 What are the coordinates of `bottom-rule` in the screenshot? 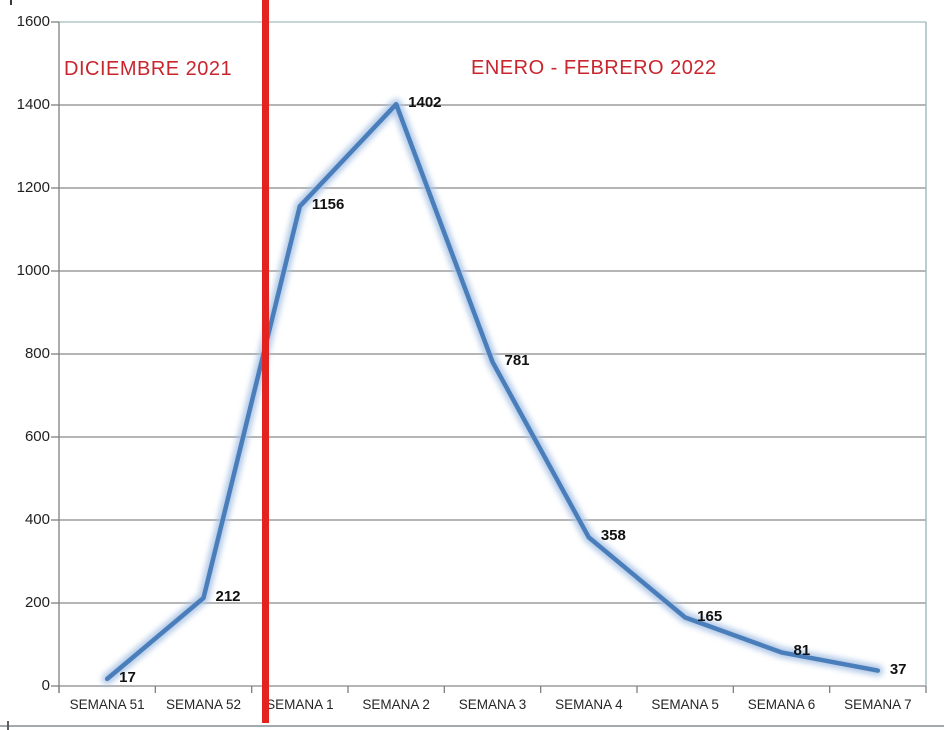 It's located at (472, 726).